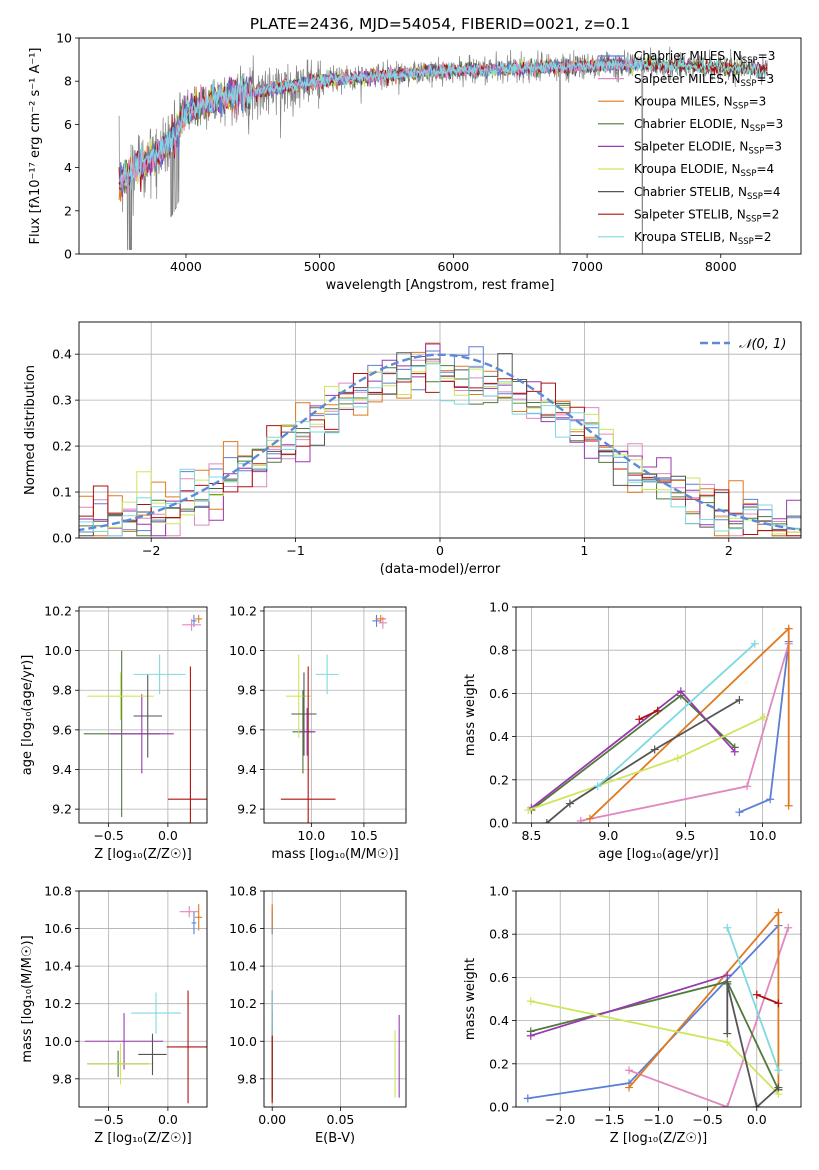  Describe the element at coordinates (243, 891) in the screenshot. I see `y-tick-label: 10.8` at that location.